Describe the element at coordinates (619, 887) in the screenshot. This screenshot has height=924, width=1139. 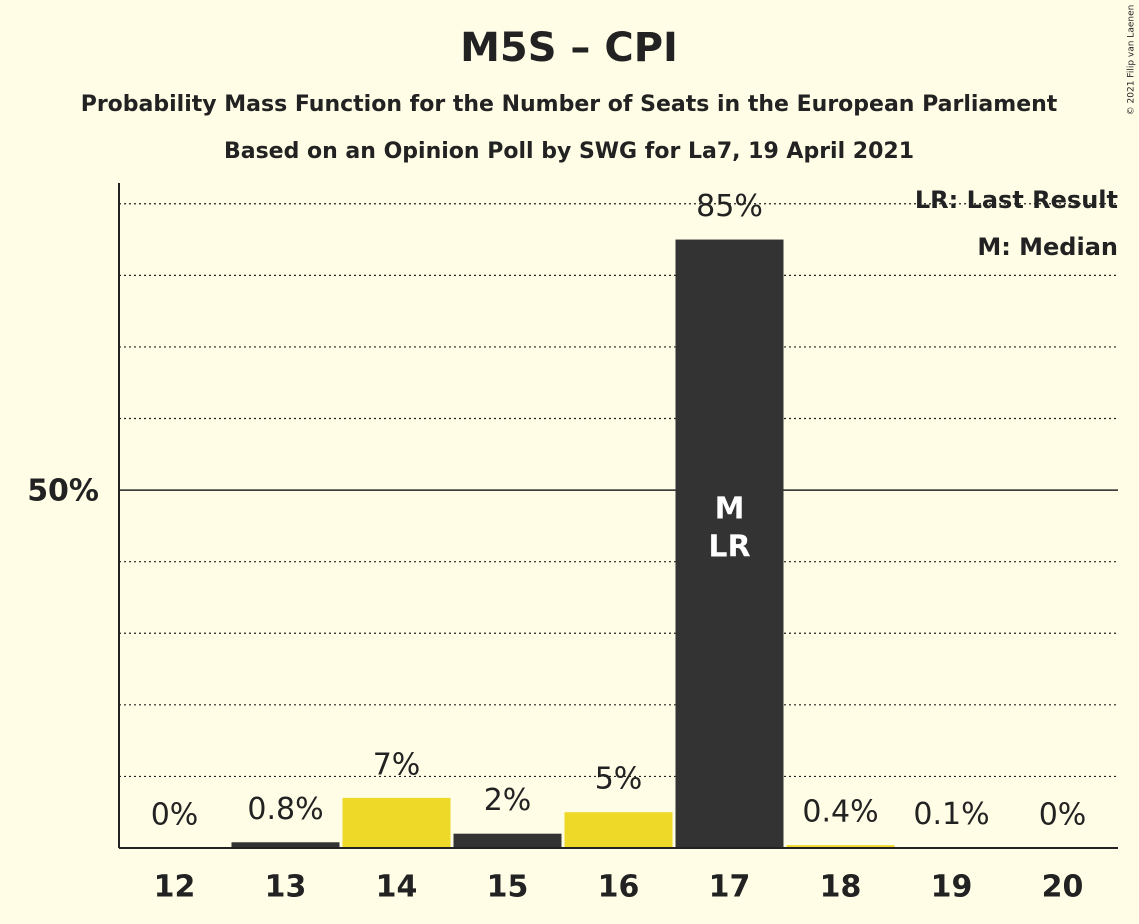
I see `x-tick-label: 16` at that location.